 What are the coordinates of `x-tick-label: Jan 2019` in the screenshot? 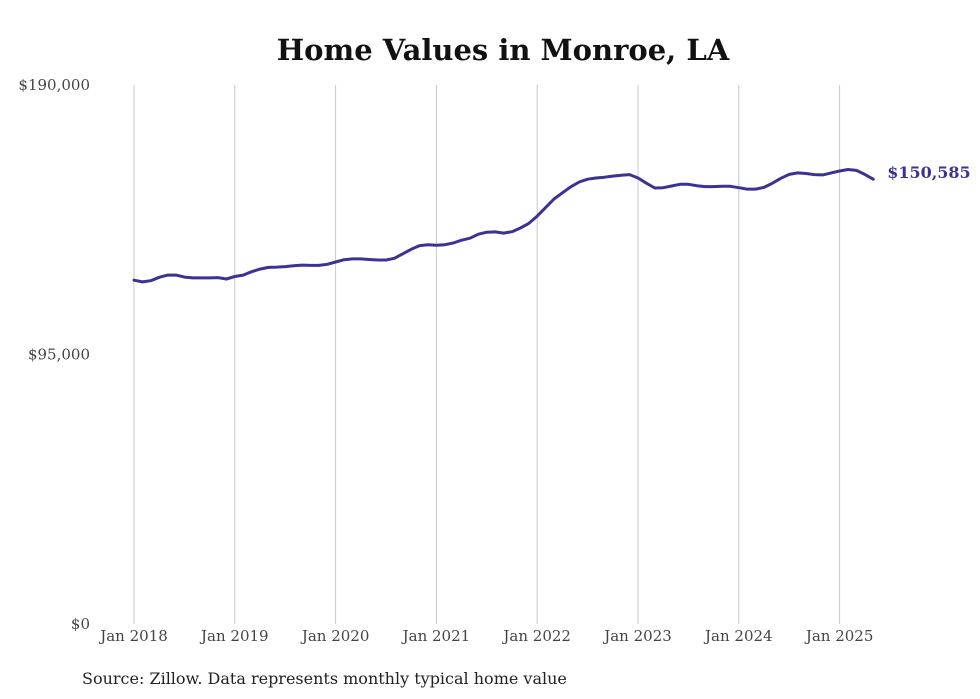 It's located at (234, 636).